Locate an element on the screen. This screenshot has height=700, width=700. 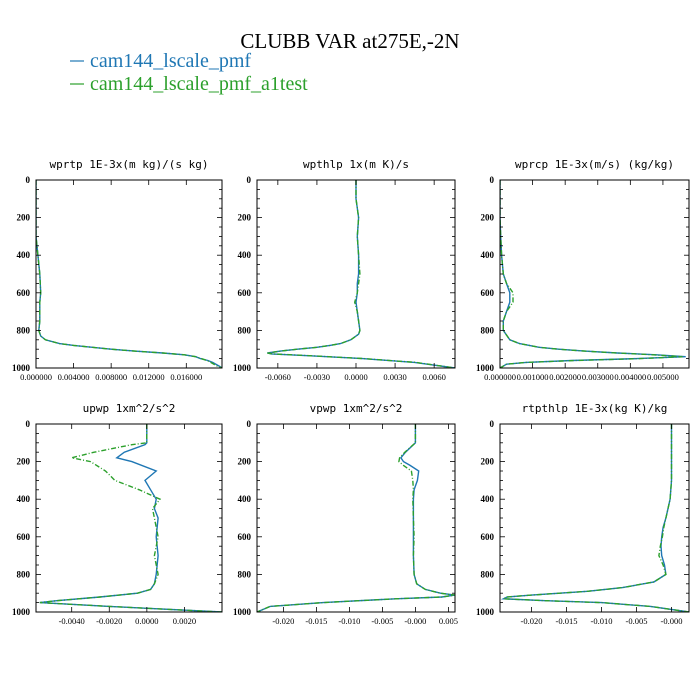
panel-title: wprtp 1E-3x(m kg)/(s kg) is located at coordinates (129, 164).